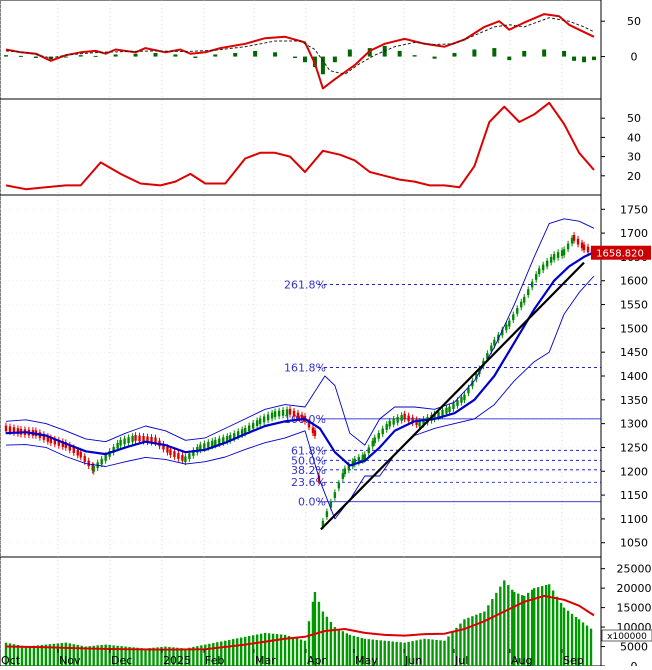  Describe the element at coordinates (305, 285) in the screenshot. I see `fib-label: 261.8%` at that location.